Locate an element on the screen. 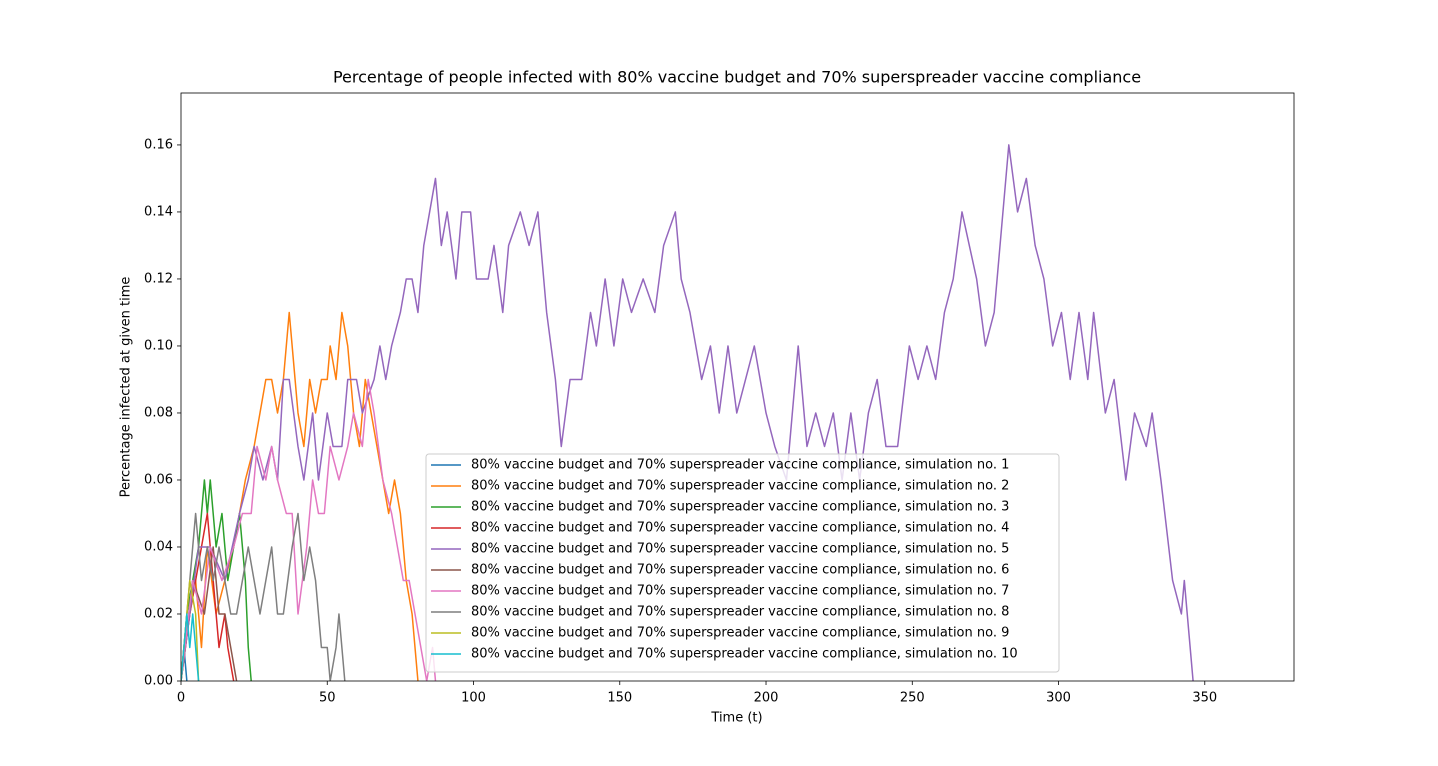 Image resolution: width=1438 pixels, height=766 pixels. x-tick-label: 50 is located at coordinates (327, 698).